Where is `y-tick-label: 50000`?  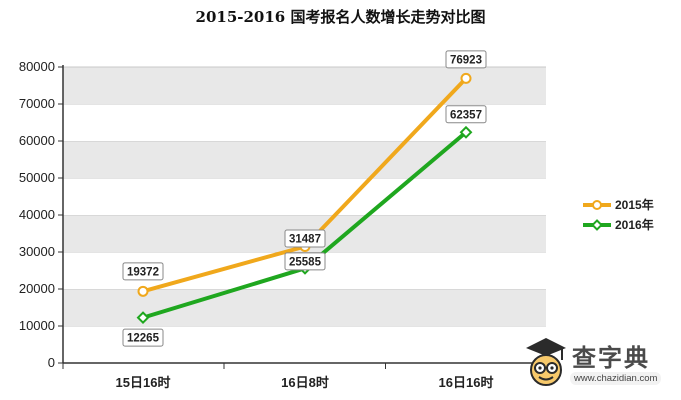 y-tick-label: 50000 is located at coordinates (37, 177).